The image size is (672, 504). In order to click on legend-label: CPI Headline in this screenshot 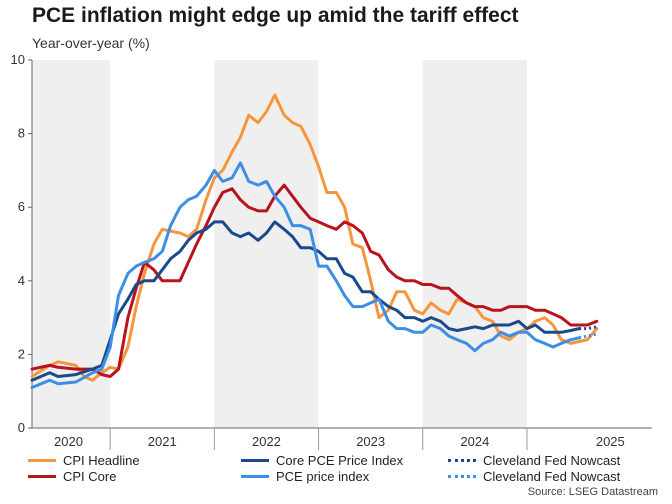, I will do `click(101, 460)`.